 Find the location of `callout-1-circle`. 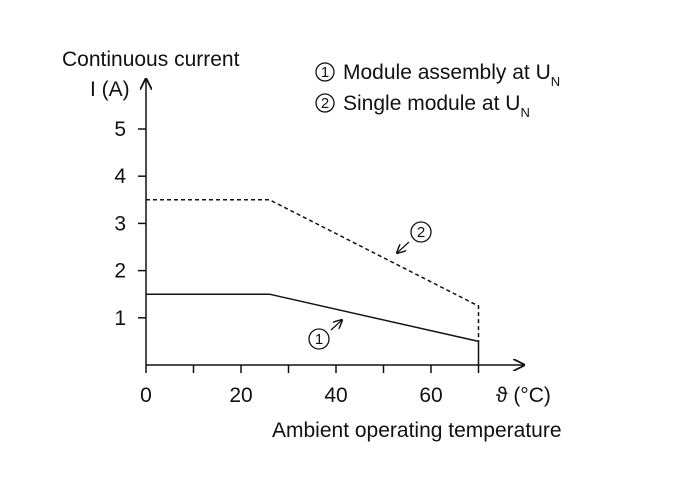

callout-1-circle is located at coordinates (319, 339).